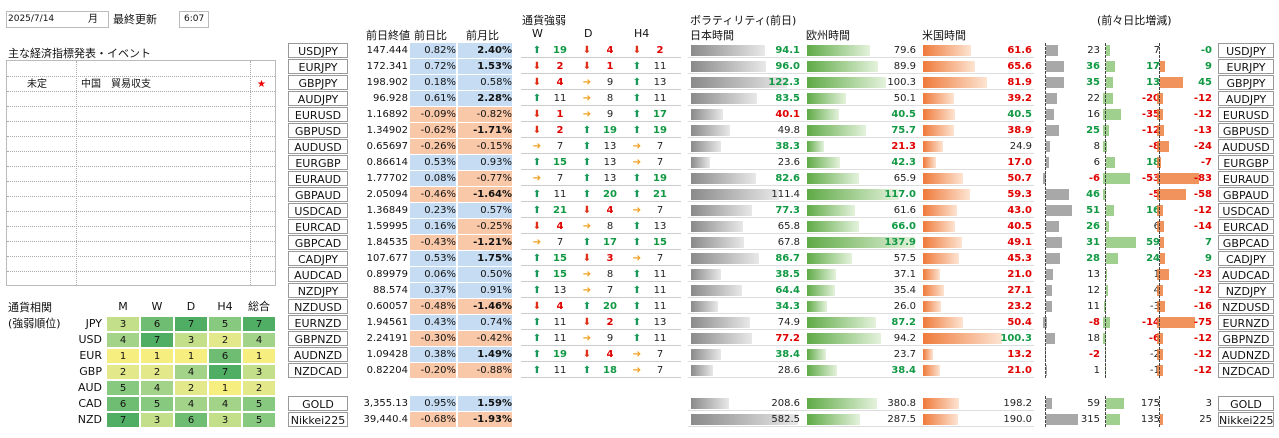 Image resolution: width=1279 pixels, height=438 pixels. Describe the element at coordinates (387, 162) in the screenshot. I see `prev-close: 0.86614` at that location.